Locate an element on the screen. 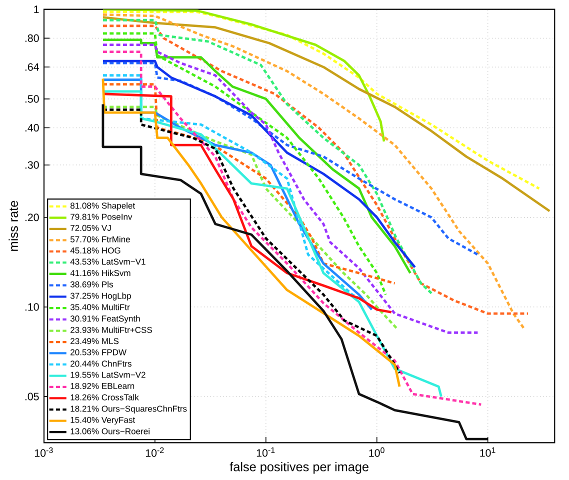 The width and height of the screenshot is (569, 480). legend-label: 13.06% Ours−Roerei is located at coordinates (110, 431).